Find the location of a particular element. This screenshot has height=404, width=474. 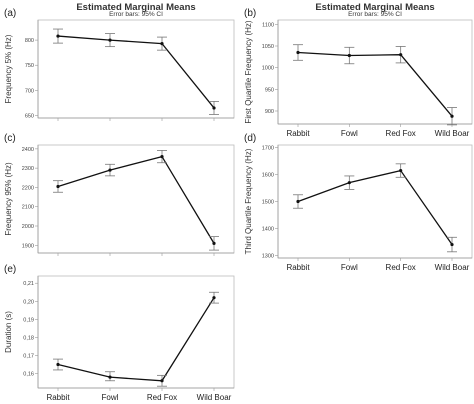

y-tick-label: 2000 is located at coordinates (28, 227).